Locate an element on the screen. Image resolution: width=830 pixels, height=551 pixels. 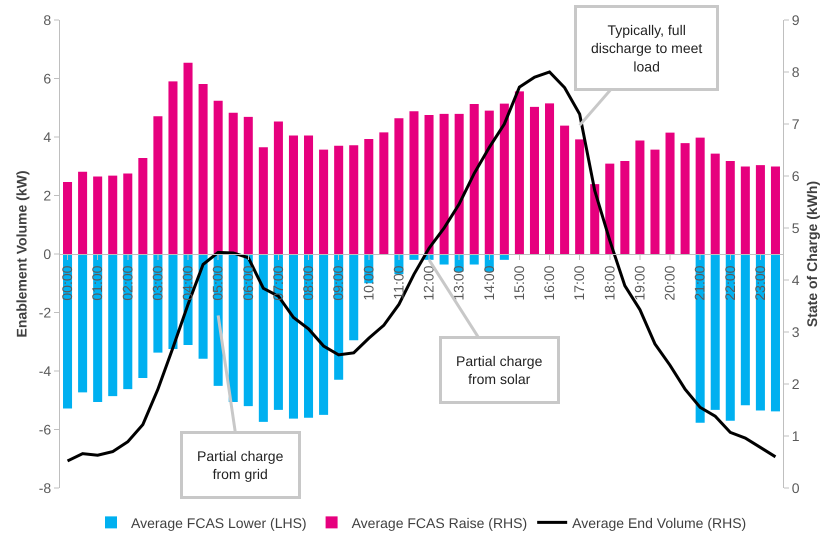
x-tick-label: 19:00 is located at coordinates (639, 283).